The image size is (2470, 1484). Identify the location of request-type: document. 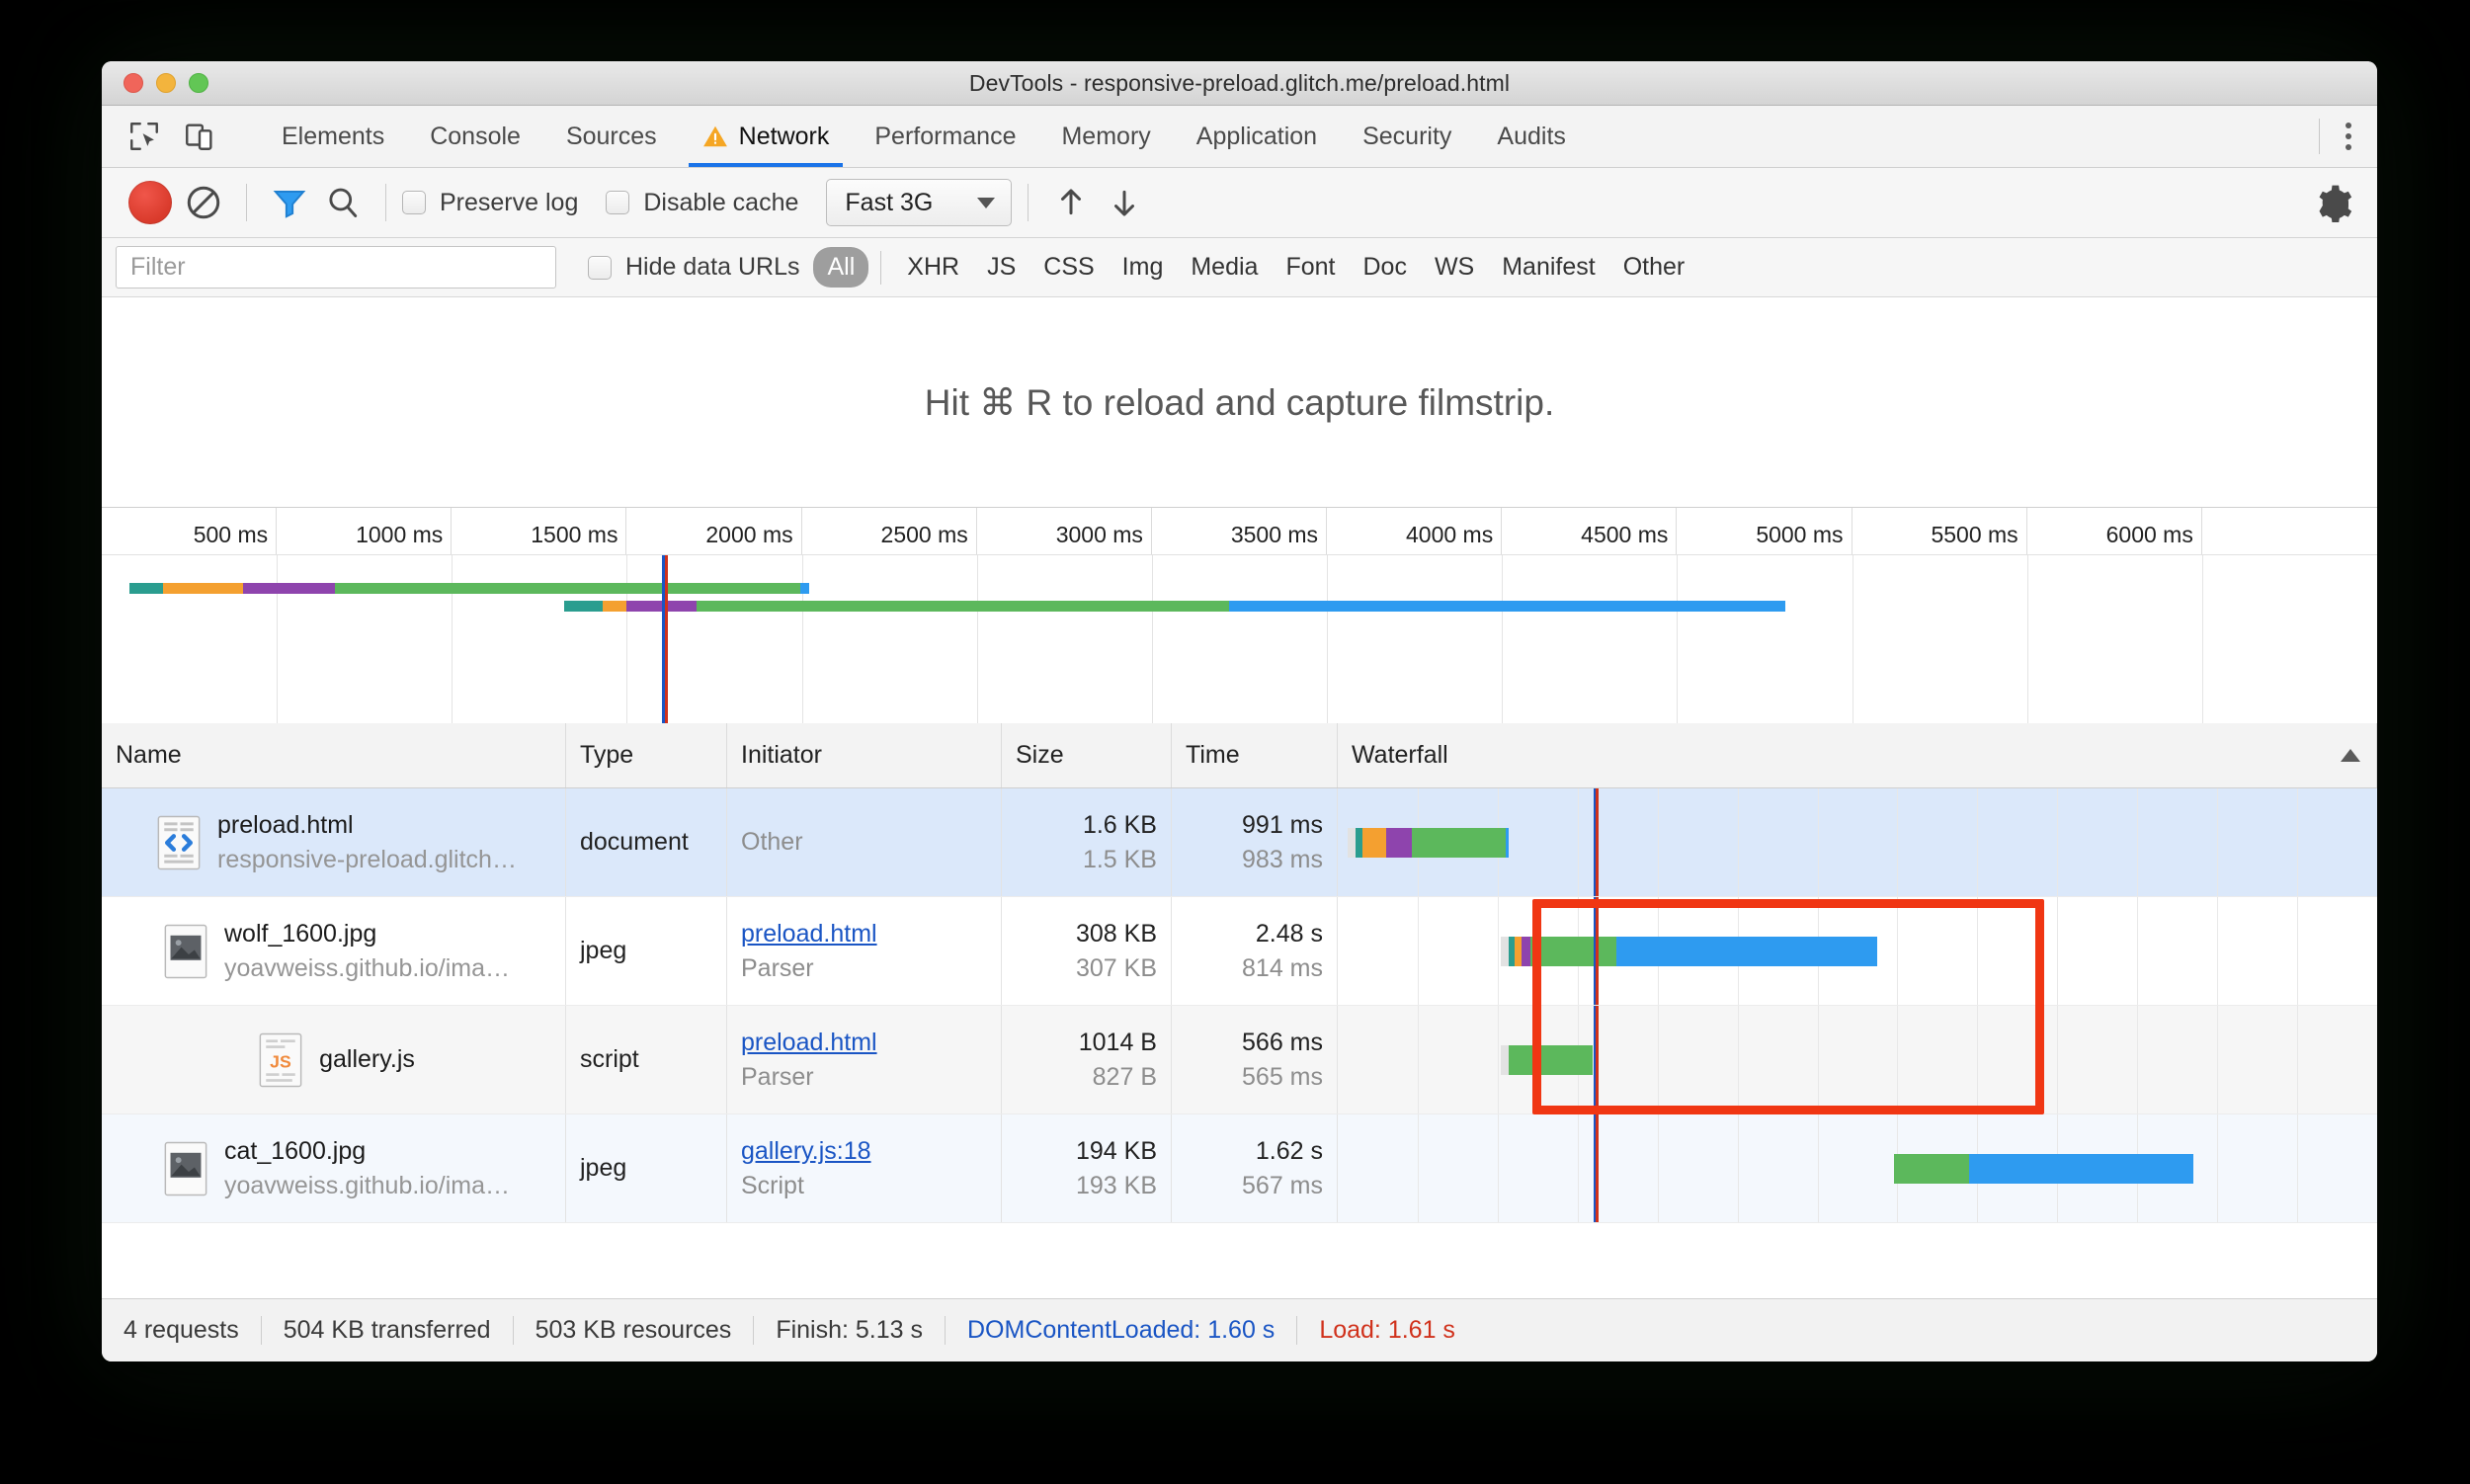
(634, 842).